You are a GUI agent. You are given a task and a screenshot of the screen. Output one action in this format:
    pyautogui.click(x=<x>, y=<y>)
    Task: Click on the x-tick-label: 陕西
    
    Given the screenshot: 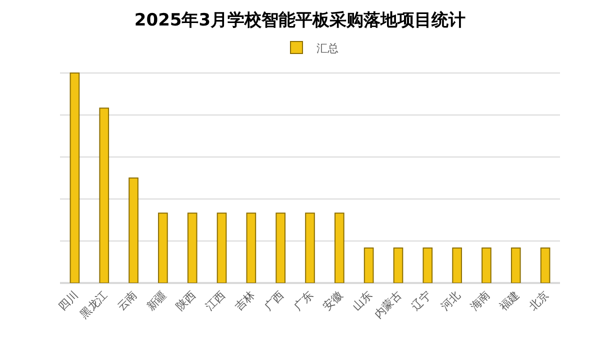 What is the action you would take?
    pyautogui.click(x=186, y=301)
    